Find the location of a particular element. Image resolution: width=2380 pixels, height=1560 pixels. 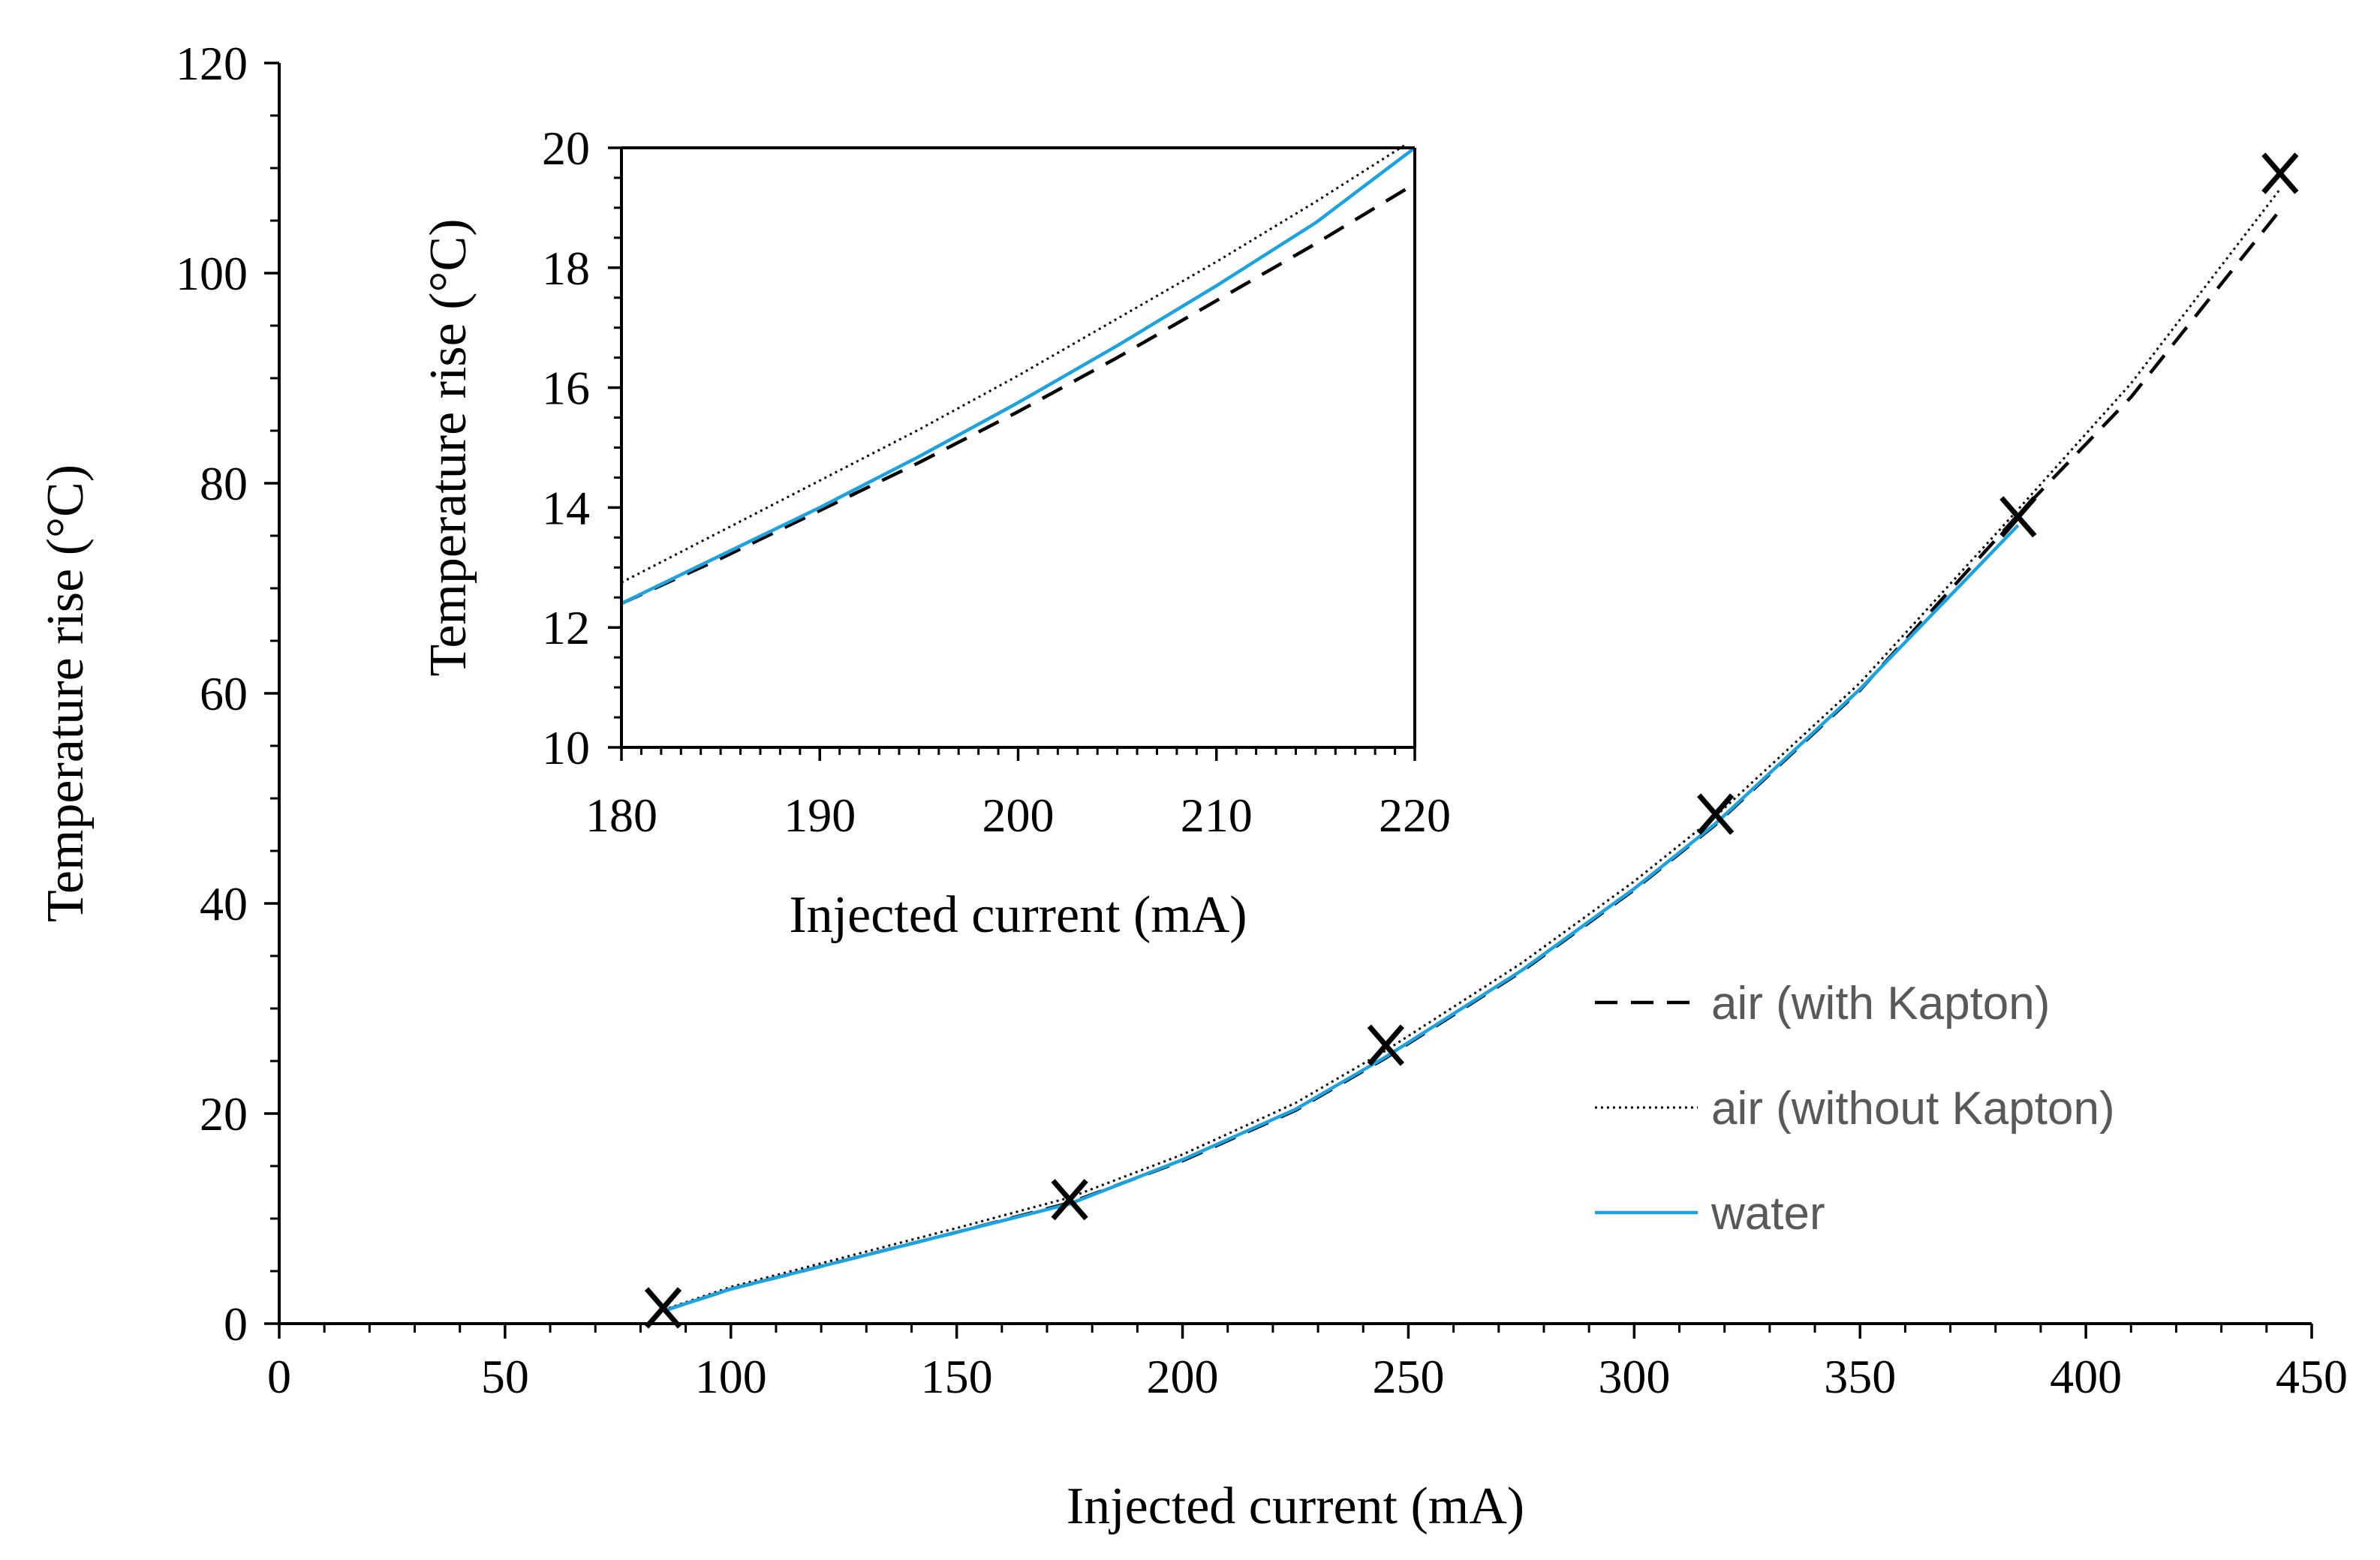

main-y-tick-label: 60 is located at coordinates (224, 693).